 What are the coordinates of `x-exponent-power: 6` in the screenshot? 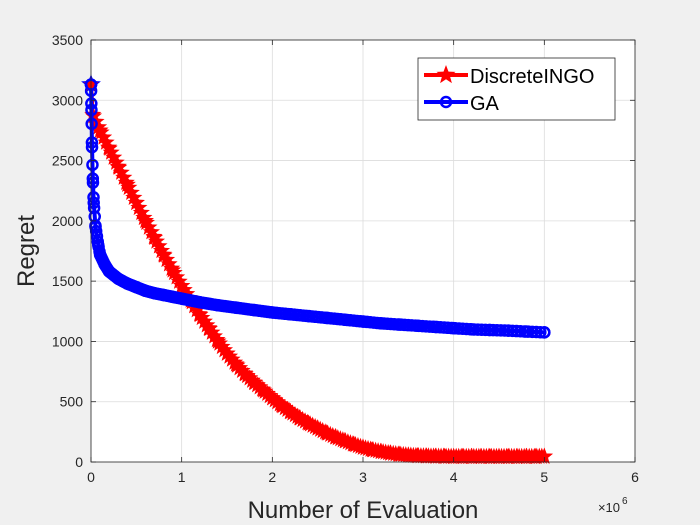 It's located at (625, 501).